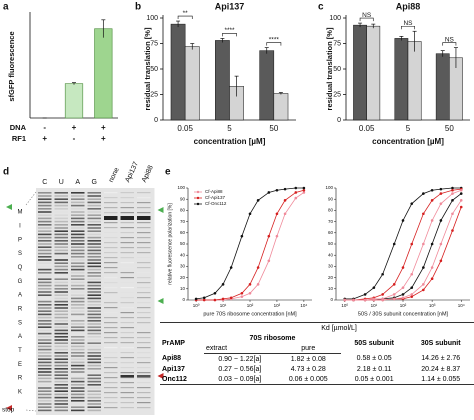  What do you see at coordinates (44, 182) in the screenshot?
I see `lane-label: C` at bounding box center [44, 182].